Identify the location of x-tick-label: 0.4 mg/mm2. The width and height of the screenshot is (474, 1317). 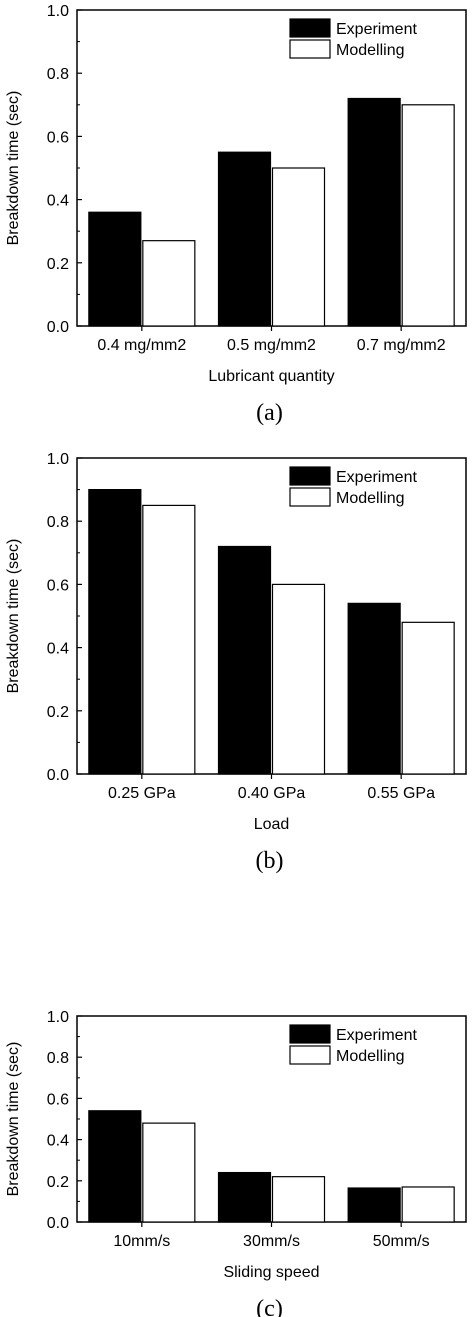
(141, 345).